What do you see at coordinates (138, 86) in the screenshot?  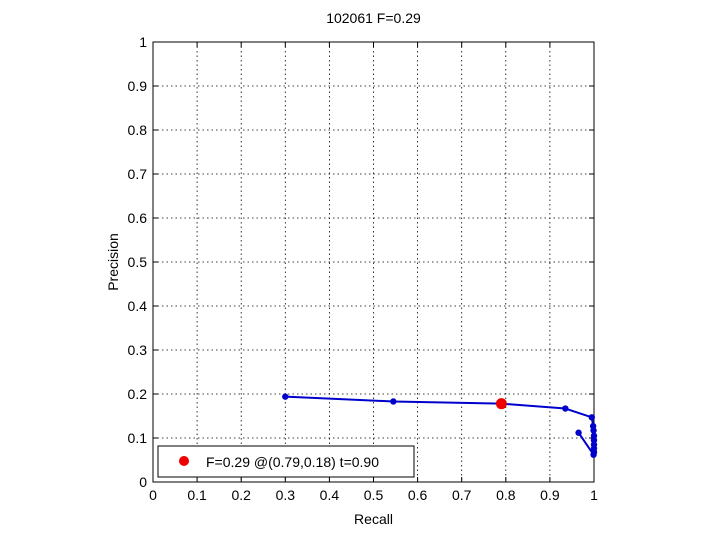 I see `y-tick-label: 0.9` at bounding box center [138, 86].